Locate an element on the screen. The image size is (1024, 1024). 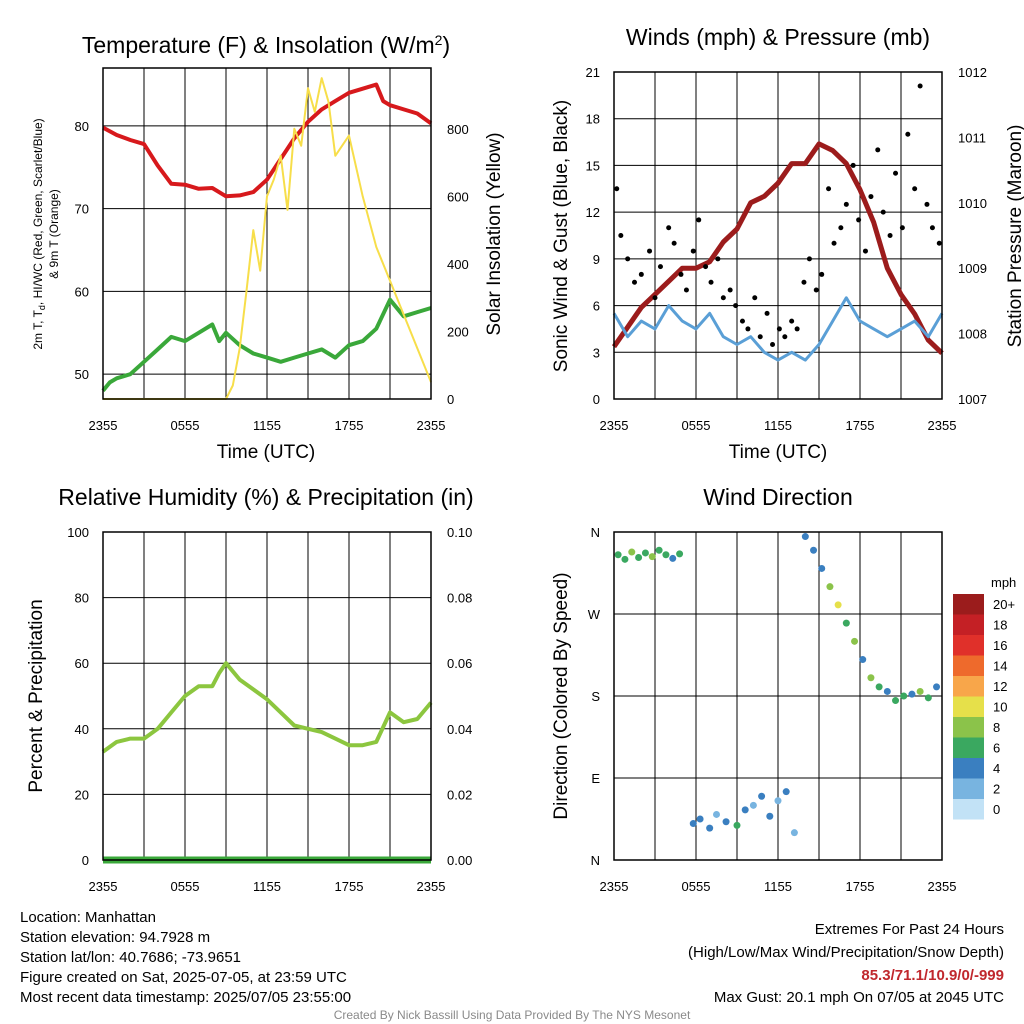
y-tick-label-left: 0 is located at coordinates (596, 399).